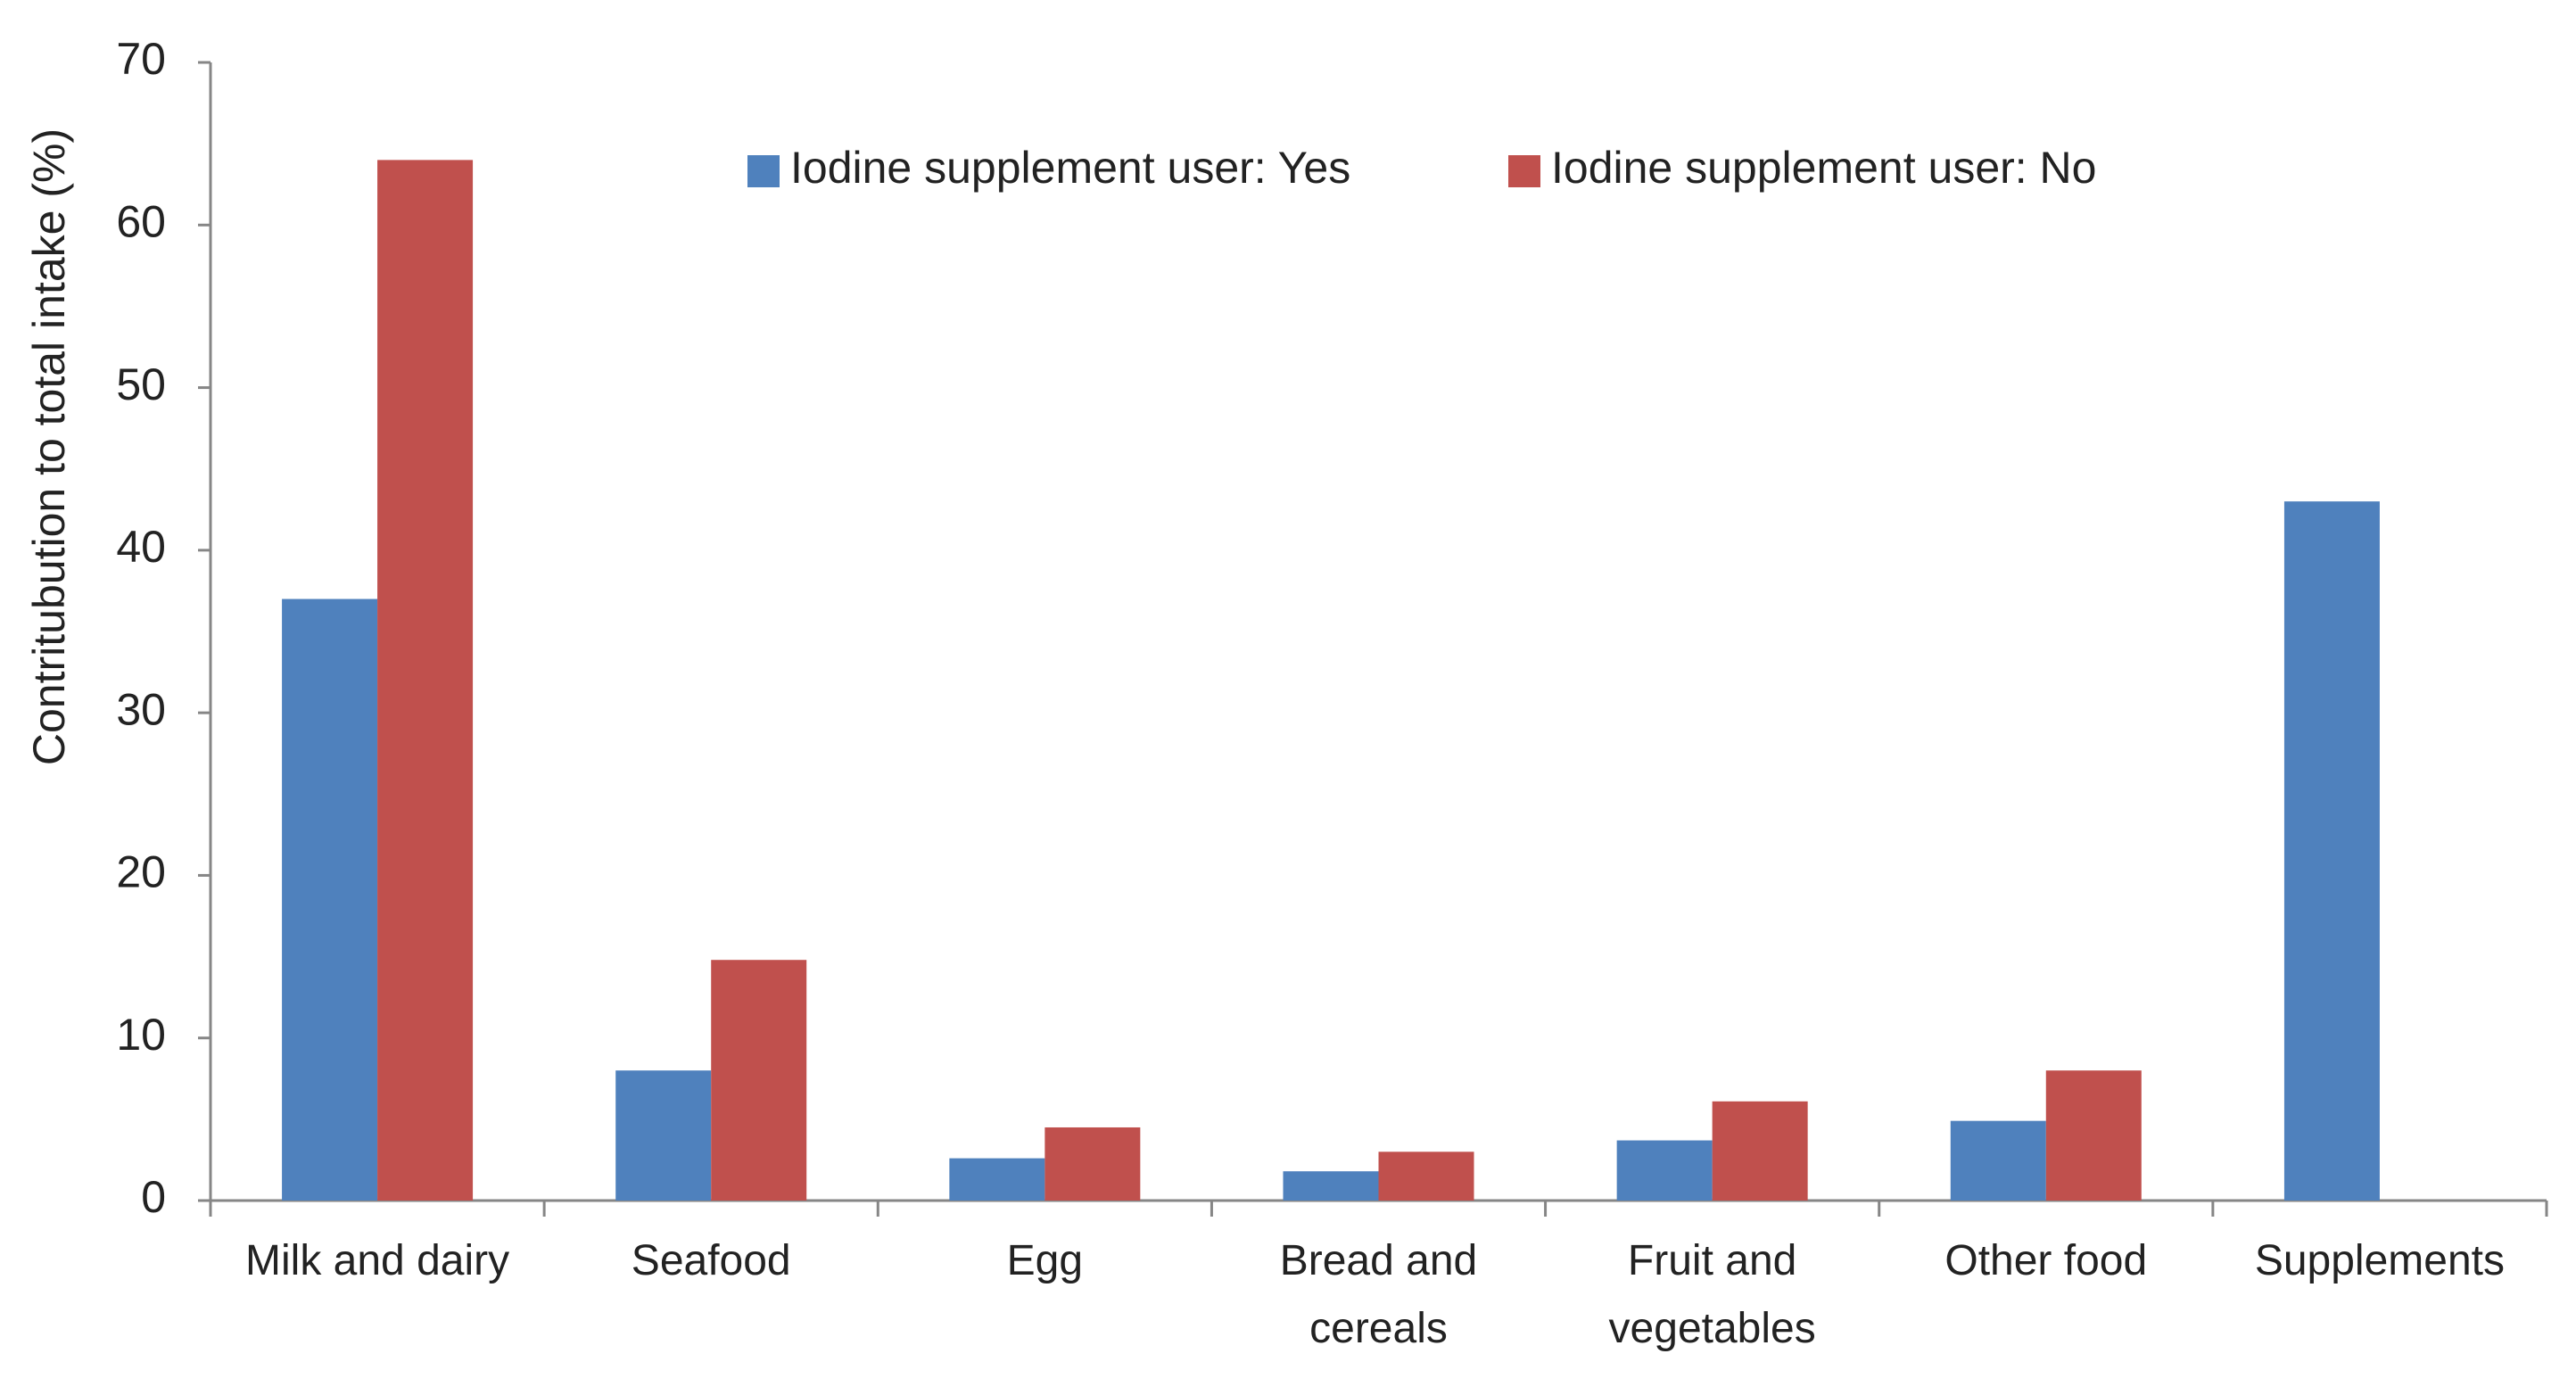 The height and width of the screenshot is (1395, 2576). I want to click on legend-label: Iodine supplement user: Yes, so click(1070, 168).